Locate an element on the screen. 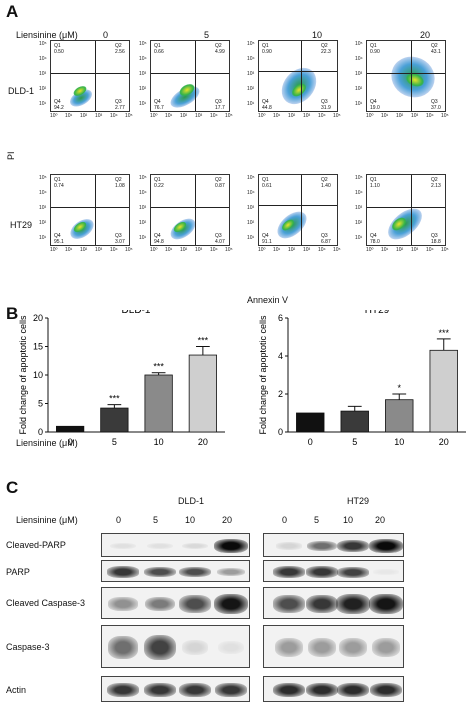 The height and width of the screenshot is (711, 474). quadrant-q3-value: Q3 17.7 is located at coordinates (220, 105).